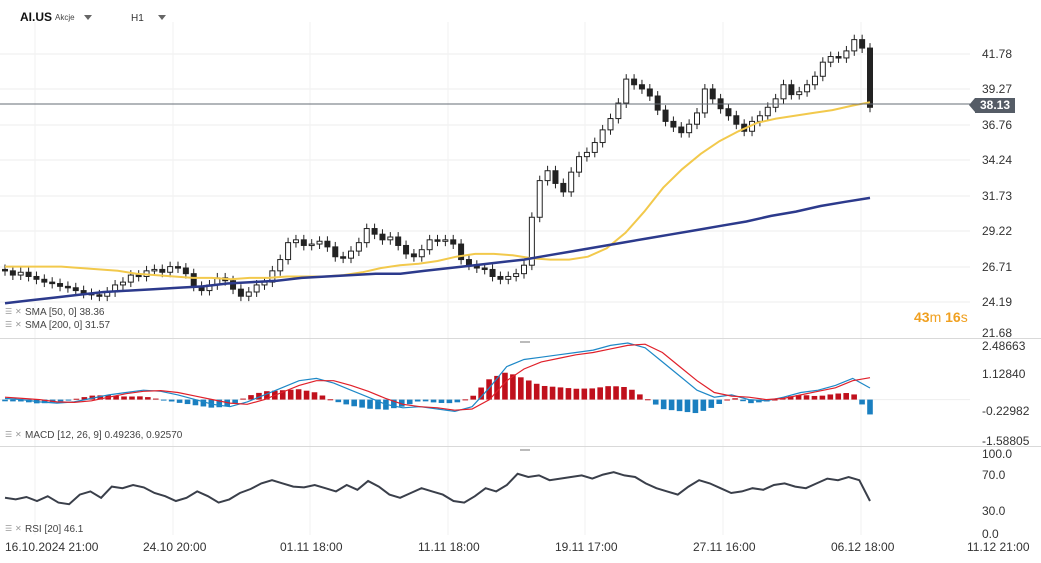  I want to click on time-tick: 11.11 18:00, so click(449, 547).